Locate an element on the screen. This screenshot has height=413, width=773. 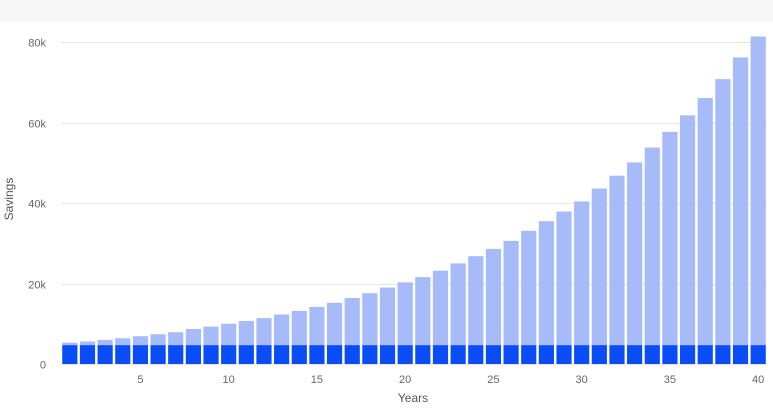
y-axis: 0 20k 40k 60k 80k is located at coordinates (37, 205).